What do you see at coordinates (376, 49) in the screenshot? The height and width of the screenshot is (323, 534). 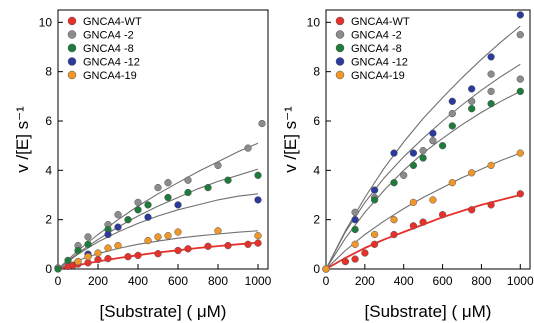 I see `legend-label: GNCA4 -8` at bounding box center [376, 49].